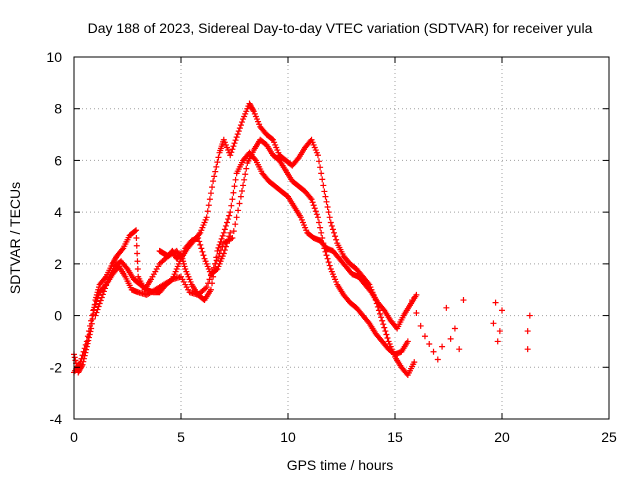 The height and width of the screenshot is (480, 640). I want to click on x-tick-label: 15, so click(395, 437).